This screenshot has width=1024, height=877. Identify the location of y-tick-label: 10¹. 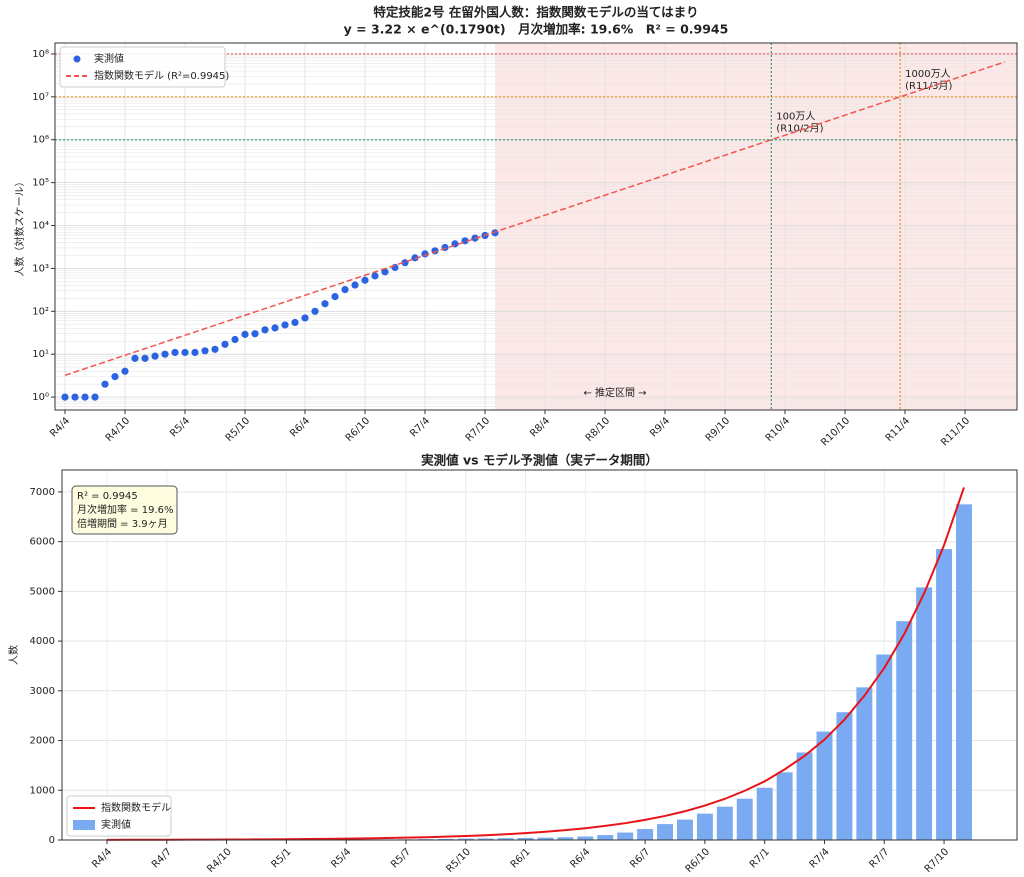
(40, 354).